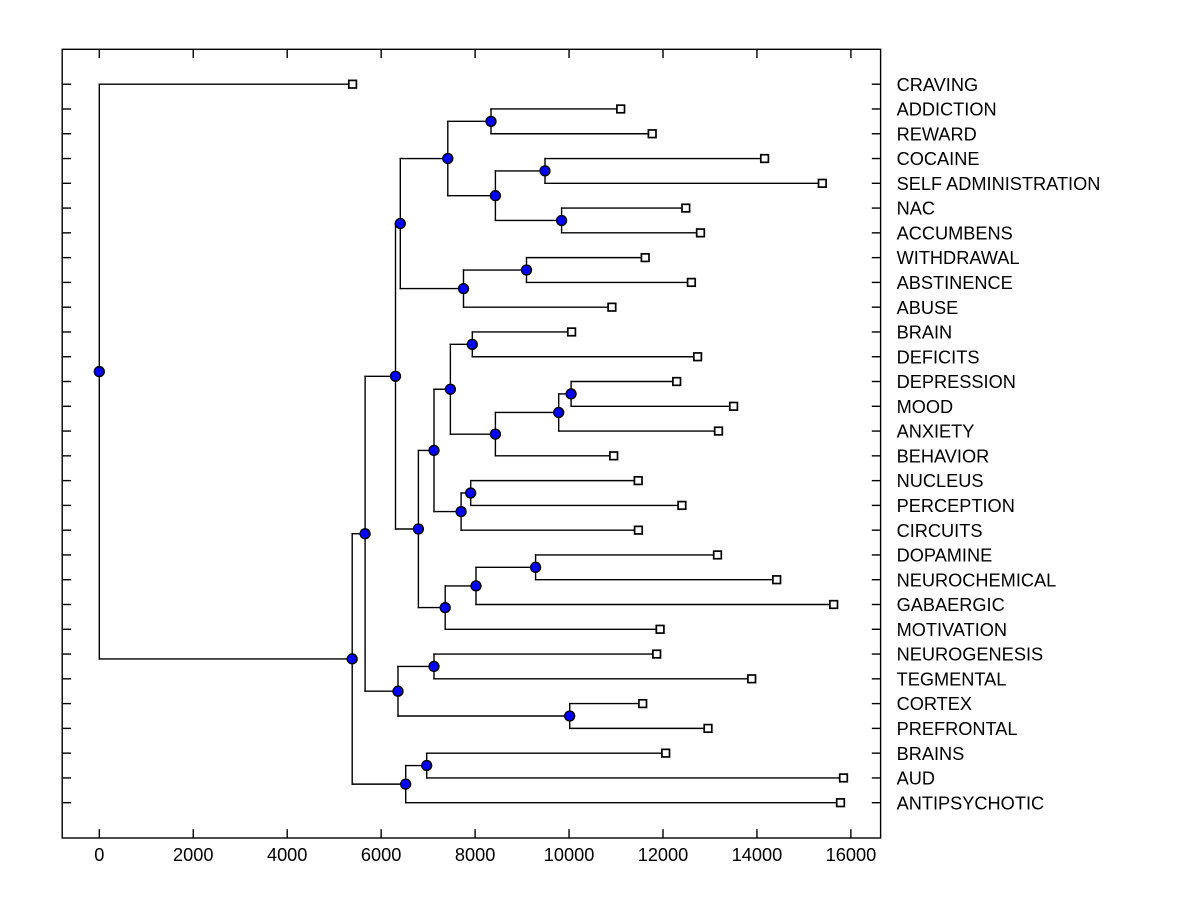 The width and height of the screenshot is (1200, 905). What do you see at coordinates (757, 855) in the screenshot?
I see `svg-text: 14000` at bounding box center [757, 855].